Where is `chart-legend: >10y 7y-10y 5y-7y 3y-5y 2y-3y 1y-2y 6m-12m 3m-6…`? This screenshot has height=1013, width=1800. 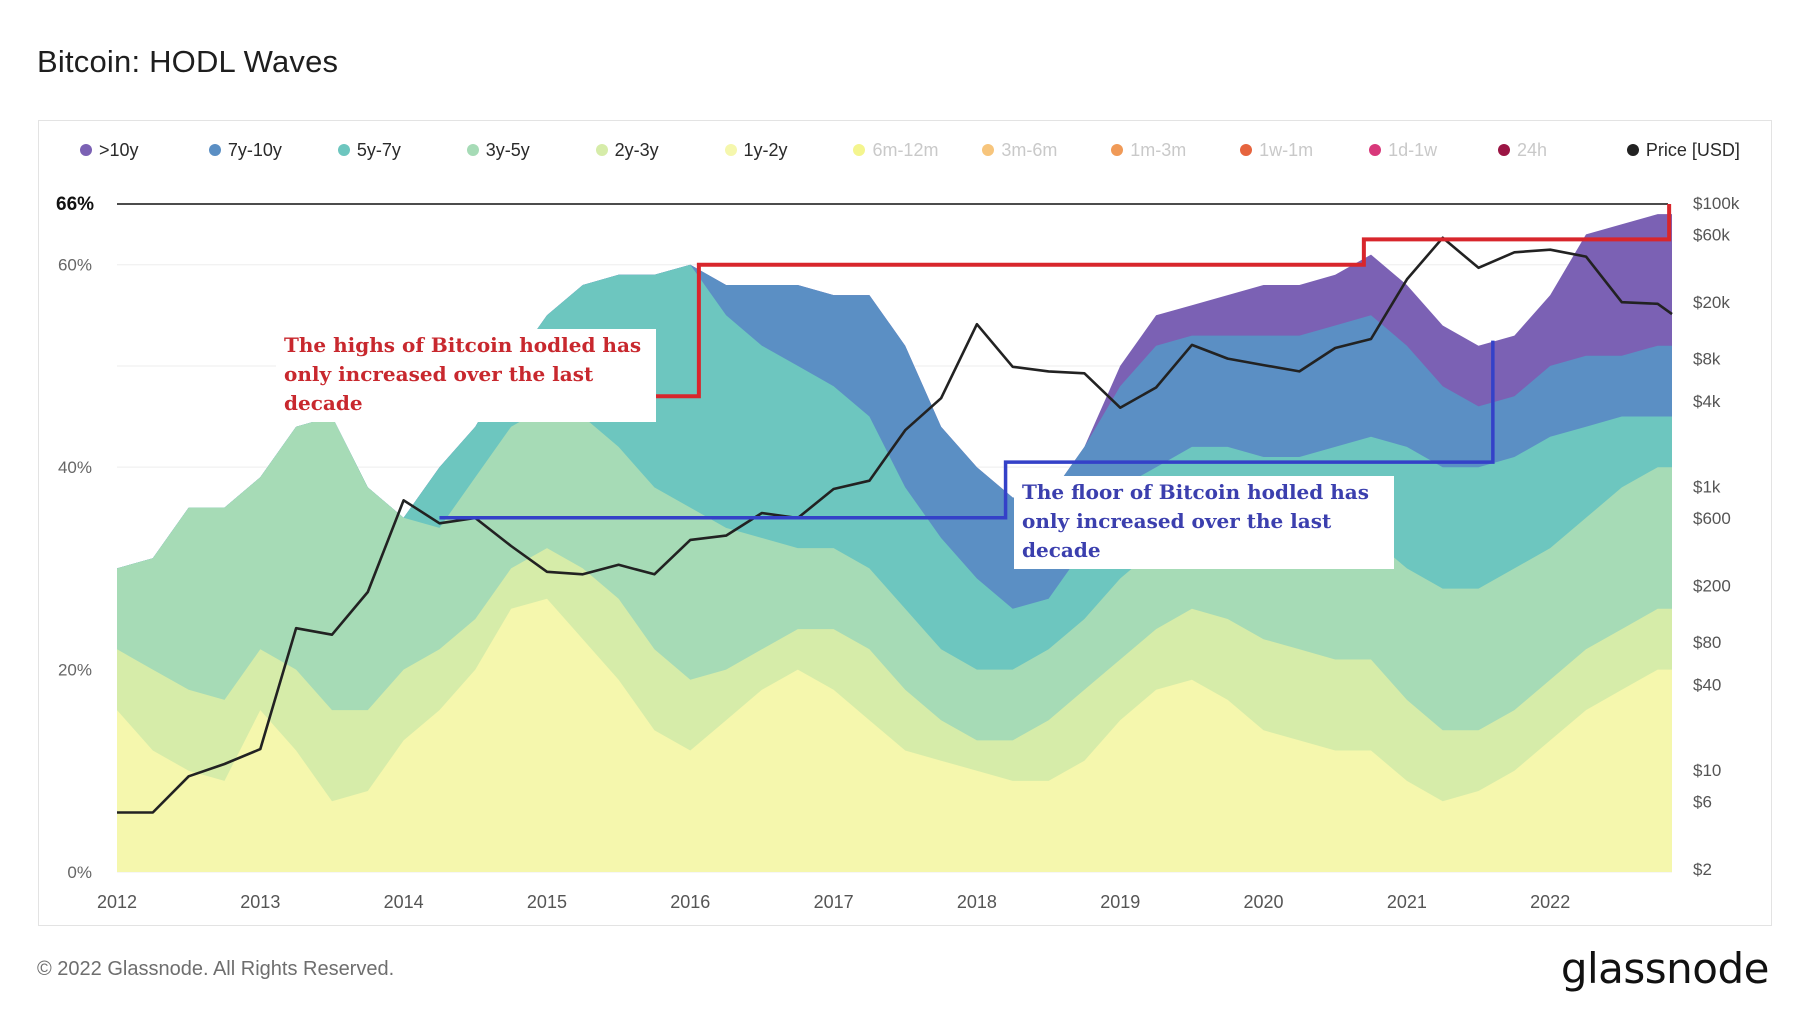 chart-legend: >10y 7y-10y 5y-7y 3y-5y 2y-3y 1y-2y 6m-12m 3m-6… is located at coordinates (910, 150).